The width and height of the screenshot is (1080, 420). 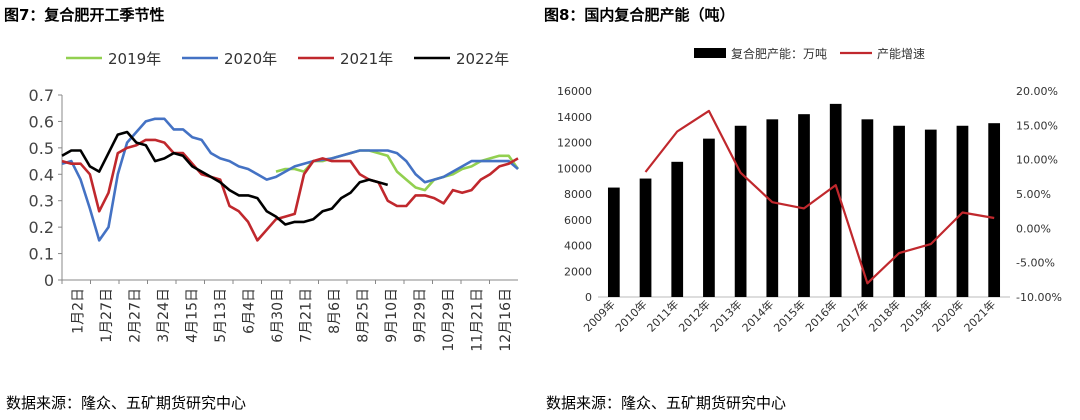 What do you see at coordinates (164, 315) in the screenshot?
I see `x-tick-label: 3月24日` at bounding box center [164, 315].